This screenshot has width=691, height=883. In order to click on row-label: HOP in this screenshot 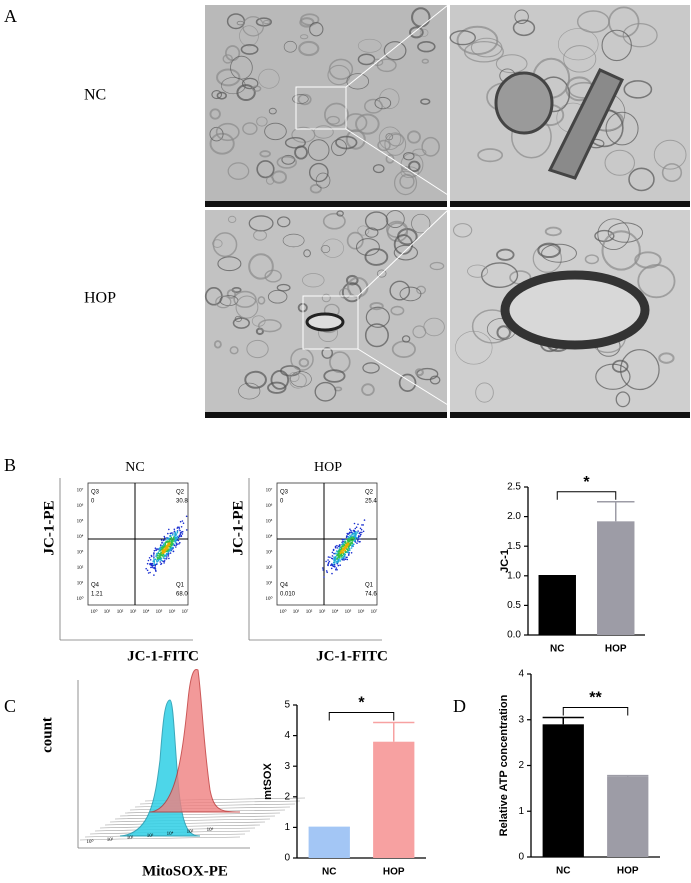, I will do `click(100, 298)`.